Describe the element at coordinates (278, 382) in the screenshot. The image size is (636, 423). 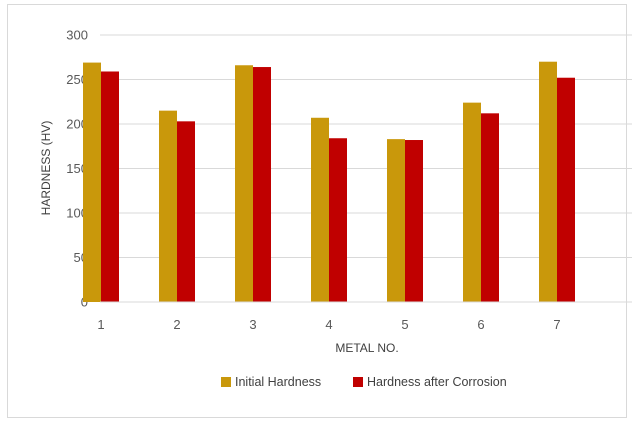
I see `legend-label: Initial Hardness` at that location.